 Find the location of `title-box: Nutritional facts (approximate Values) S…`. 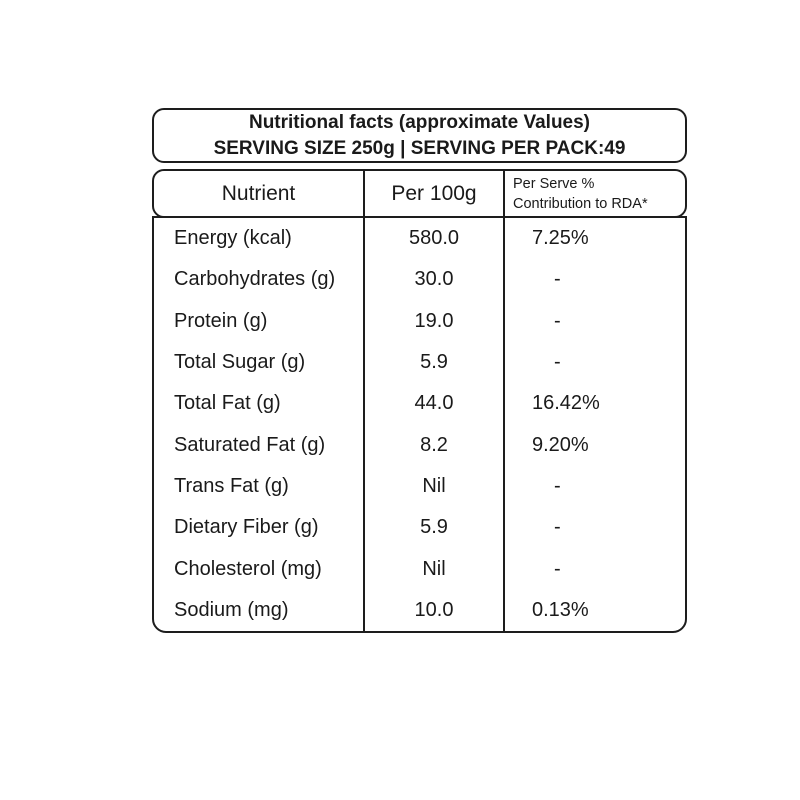

title-box: Nutritional facts (approximate Values) S… is located at coordinates (419, 135).